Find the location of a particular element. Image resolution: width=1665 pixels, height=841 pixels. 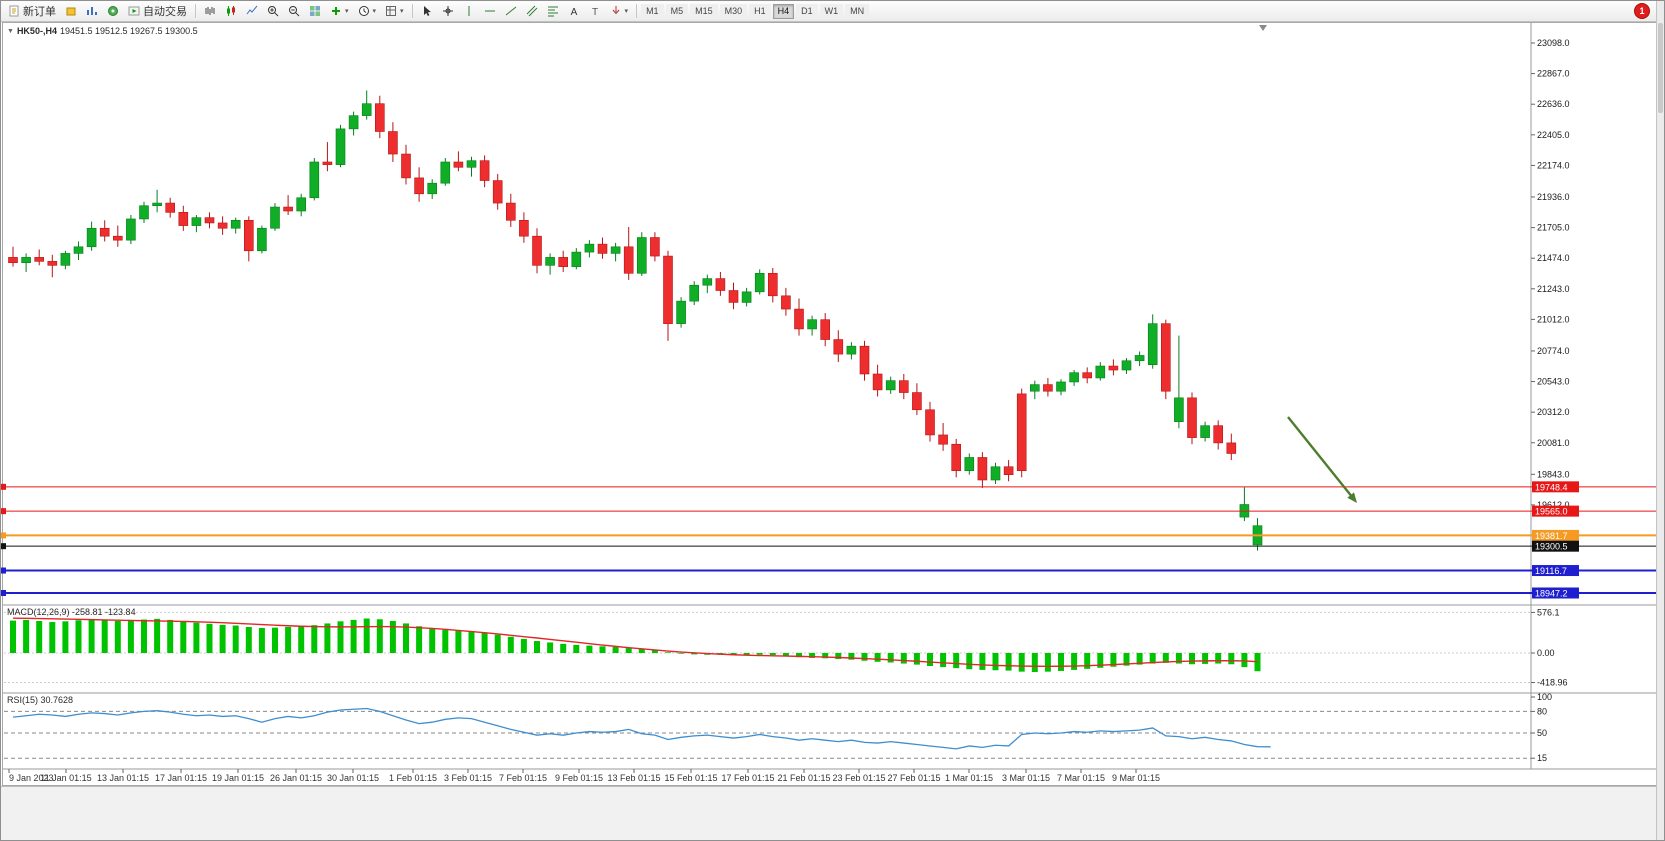

chart-candles-button is located at coordinates (231, 11).